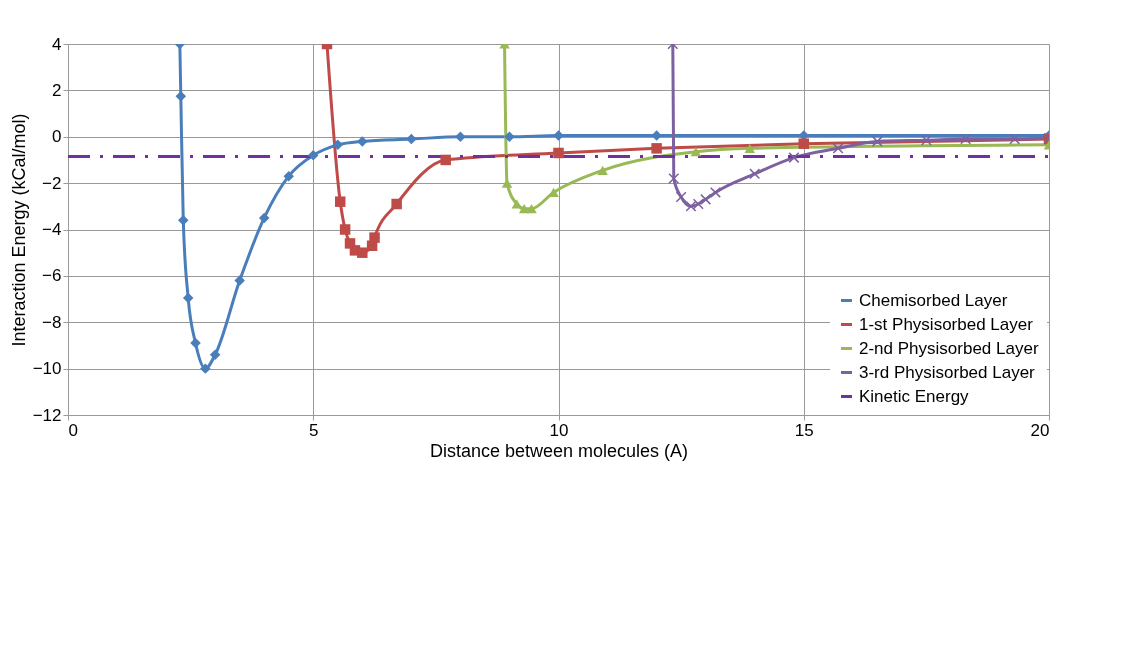  Describe the element at coordinates (52, 183) in the screenshot. I see `y-tick-label: −2` at that location.